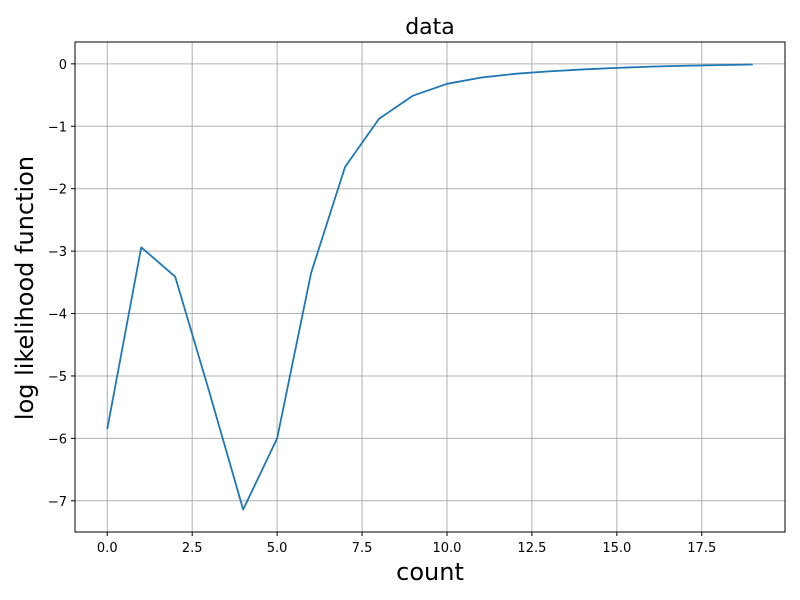 This screenshot has height=600, width=800. I want to click on y-axis-ticks: 0 −1 −2 −3 −4 −5 −6 −7, so click(61, 284).